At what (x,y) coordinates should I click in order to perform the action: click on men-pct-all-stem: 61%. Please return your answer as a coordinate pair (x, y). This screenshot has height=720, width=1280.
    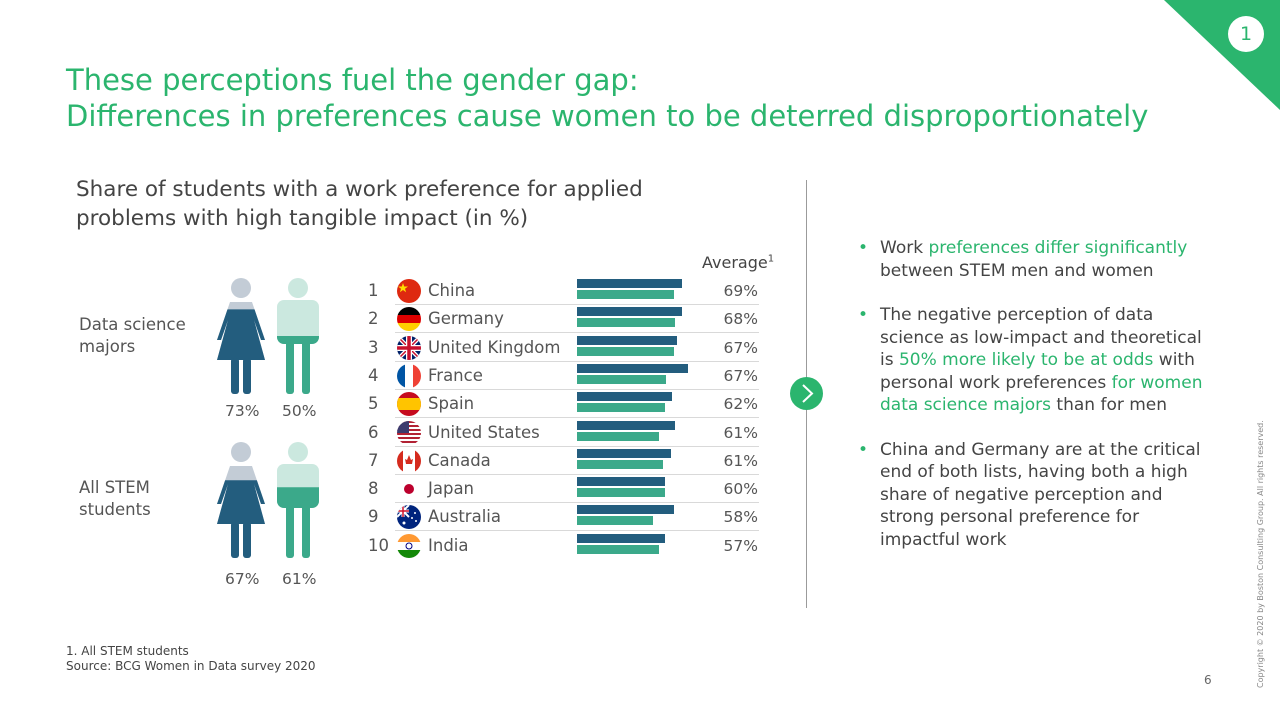
    Looking at the image, I should click on (299, 579).